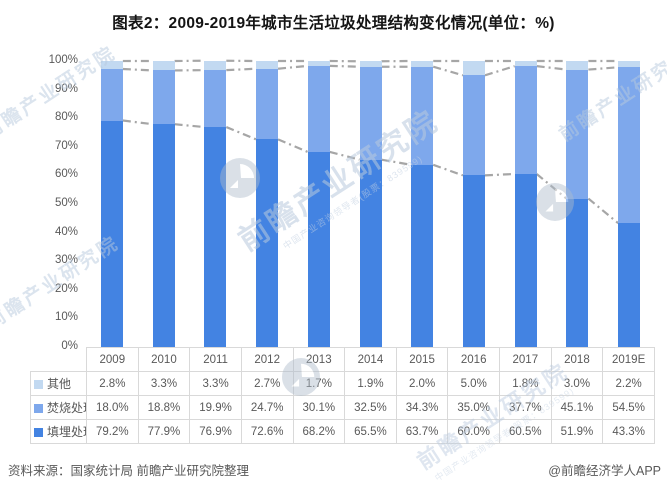 The image size is (667, 487). Describe the element at coordinates (333, 23) in the screenshot. I see `chart-title: 图表2：2009-2019年城市生活垃圾处理结构变化情况(单位：%)` at that location.